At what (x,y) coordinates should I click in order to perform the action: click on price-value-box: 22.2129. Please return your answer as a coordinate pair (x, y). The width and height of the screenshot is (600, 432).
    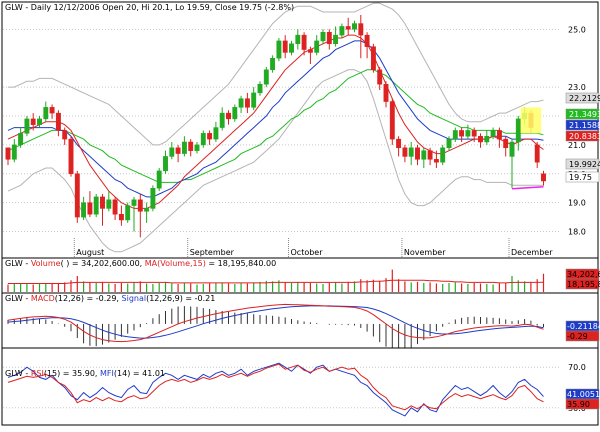
    Looking at the image, I should click on (582, 98).